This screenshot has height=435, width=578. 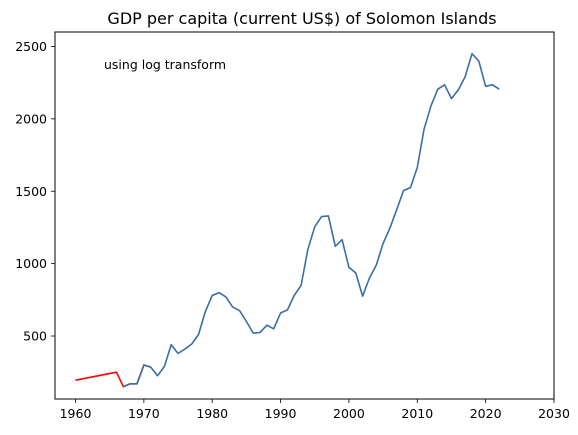 I want to click on chart-annotation: using log transform, so click(x=165, y=64).